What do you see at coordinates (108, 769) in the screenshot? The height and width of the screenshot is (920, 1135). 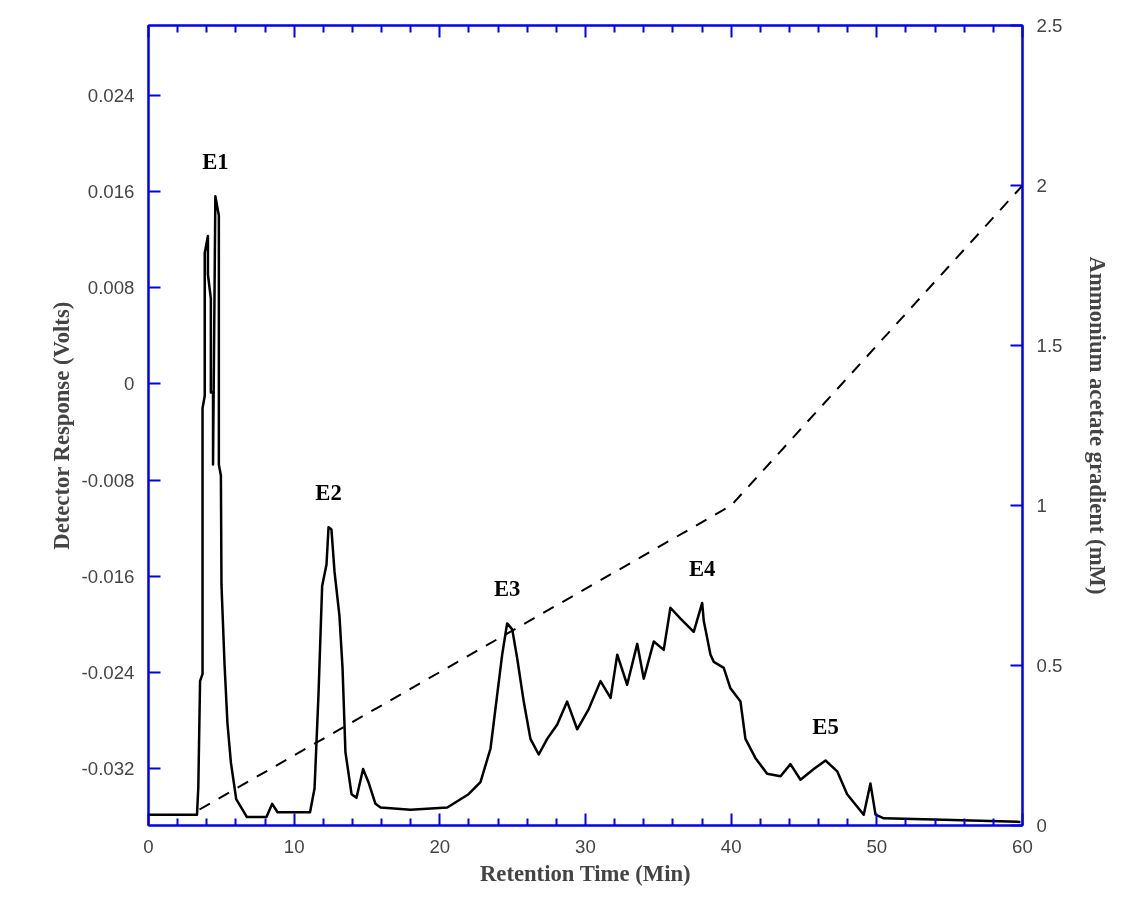 I see `y-tick-label: -0.032` at bounding box center [108, 769].